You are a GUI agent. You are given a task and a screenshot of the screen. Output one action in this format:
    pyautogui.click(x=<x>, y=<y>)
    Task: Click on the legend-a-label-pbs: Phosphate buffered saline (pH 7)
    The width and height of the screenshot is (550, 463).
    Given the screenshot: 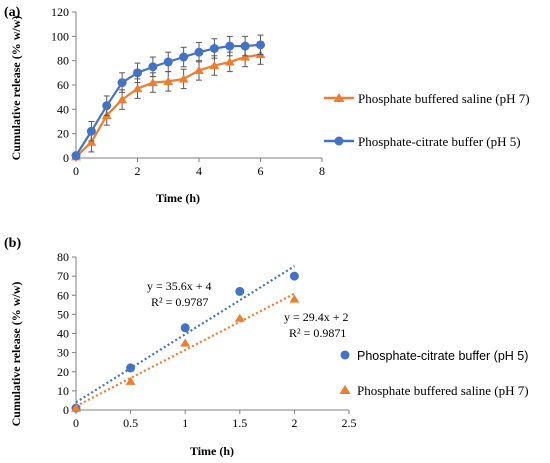 What is the action you would take?
    pyautogui.click(x=444, y=98)
    